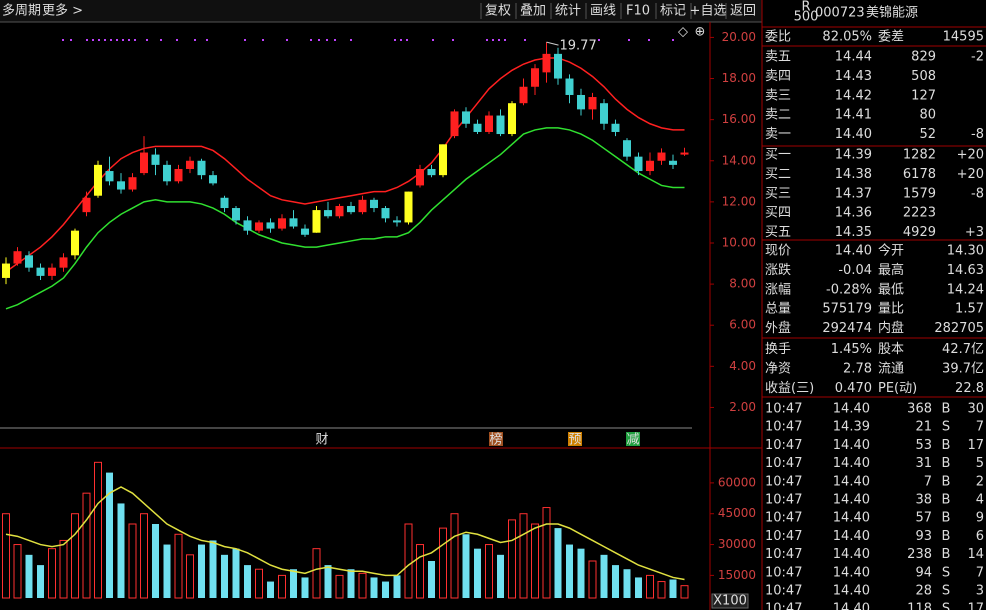 The width and height of the screenshot is (986, 610). I want to click on book-label: 买四, so click(778, 213).